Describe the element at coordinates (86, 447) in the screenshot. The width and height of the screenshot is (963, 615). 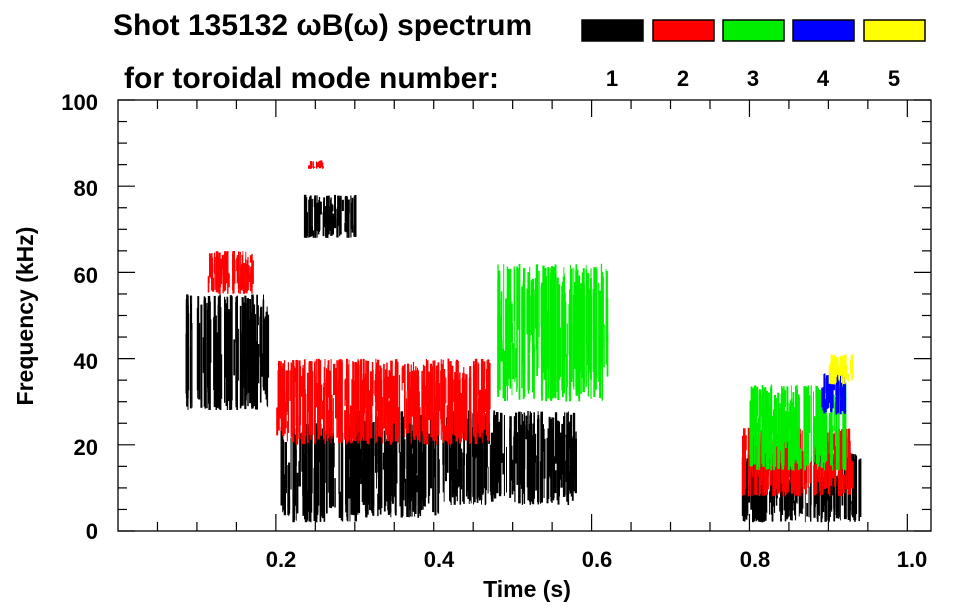
I see `y-tick-label-20: 20` at that location.